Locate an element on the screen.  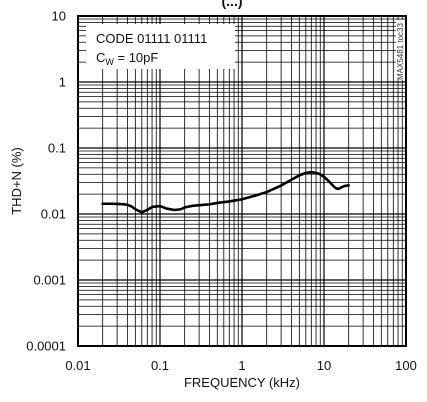
legend: CODE 01111 01111 CW = 10pF is located at coordinates (160, 46).